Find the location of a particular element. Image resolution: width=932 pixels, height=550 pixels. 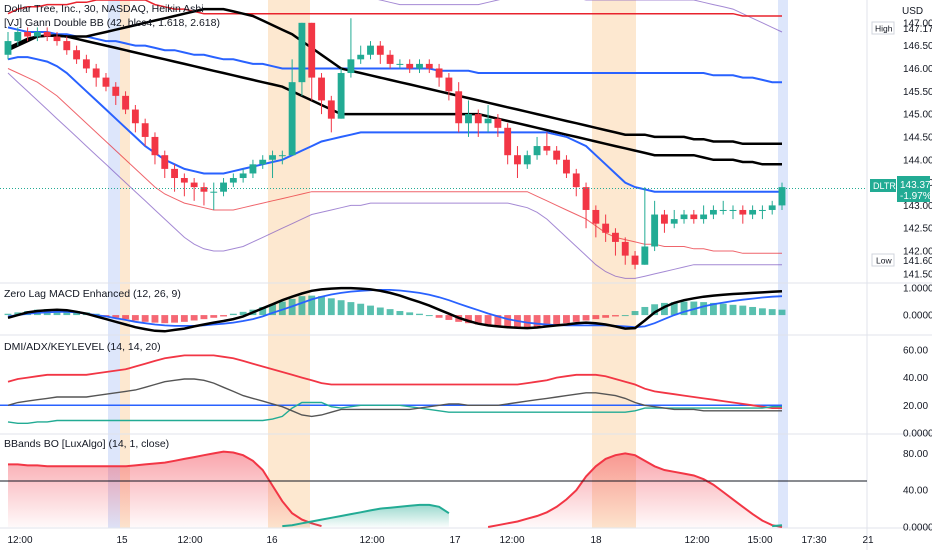

bbo-tick-label: 0.0000 is located at coordinates (917, 528).